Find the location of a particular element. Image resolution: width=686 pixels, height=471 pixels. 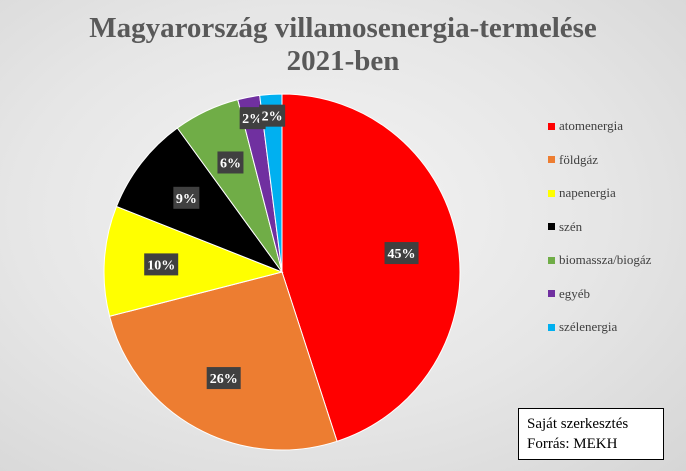

note-source: Forrás: MEKH is located at coordinates (572, 444).